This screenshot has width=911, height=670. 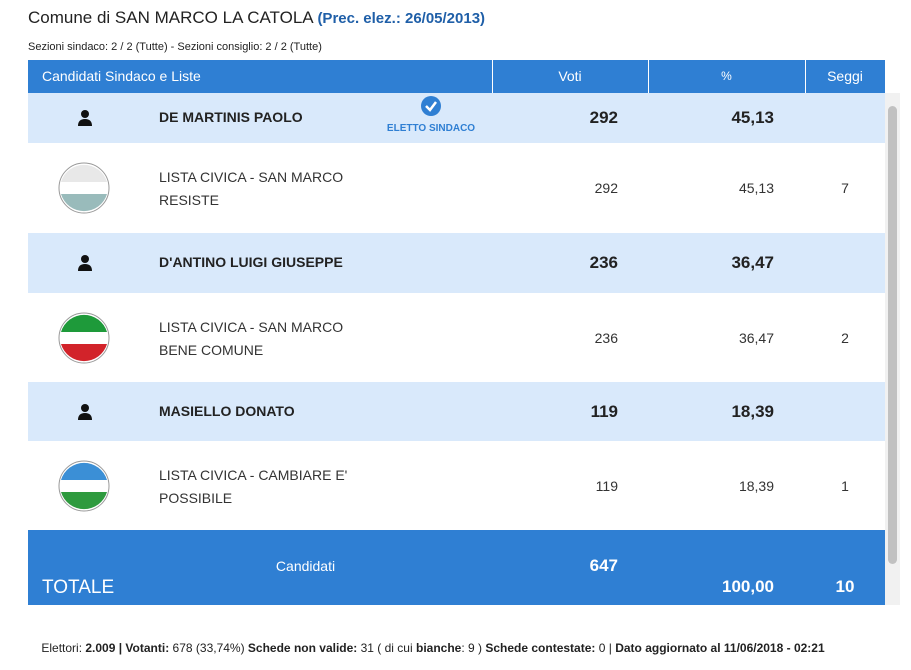 I want to click on footer-text: 678 (33,74%), so click(x=208, y=648).